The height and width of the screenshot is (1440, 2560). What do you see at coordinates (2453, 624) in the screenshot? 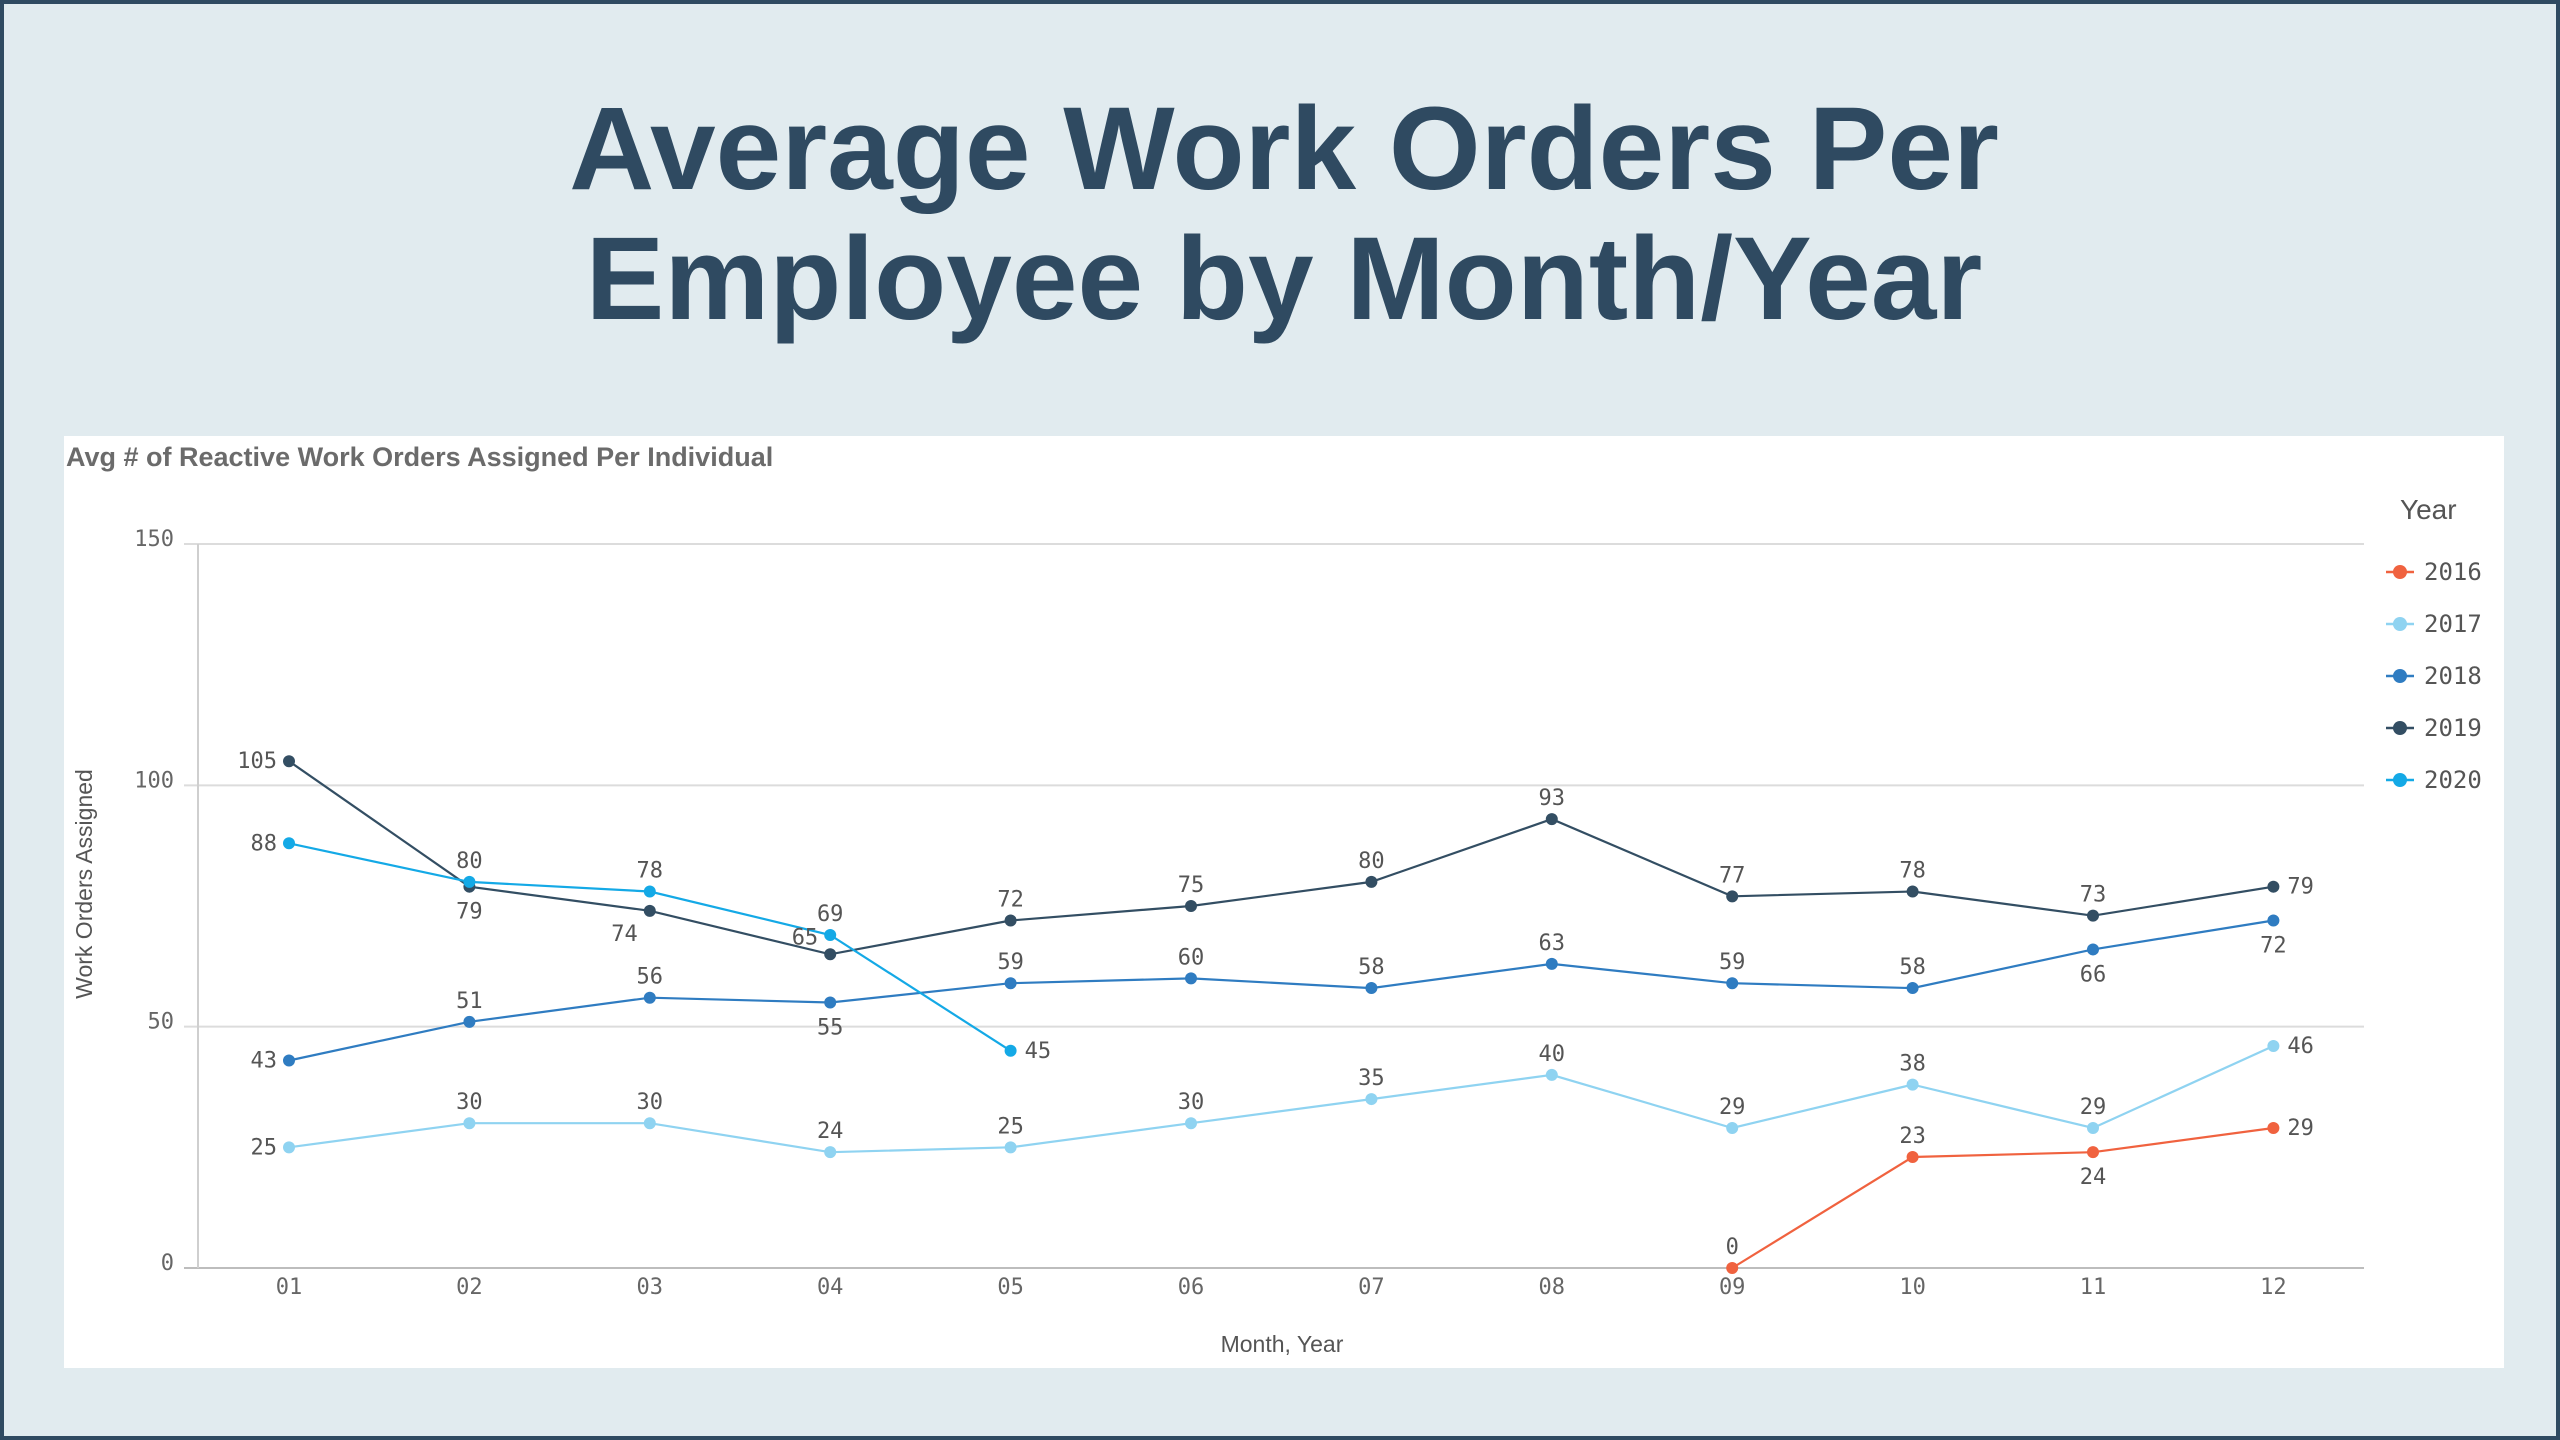
I see `legend-label: 2017` at bounding box center [2453, 624].